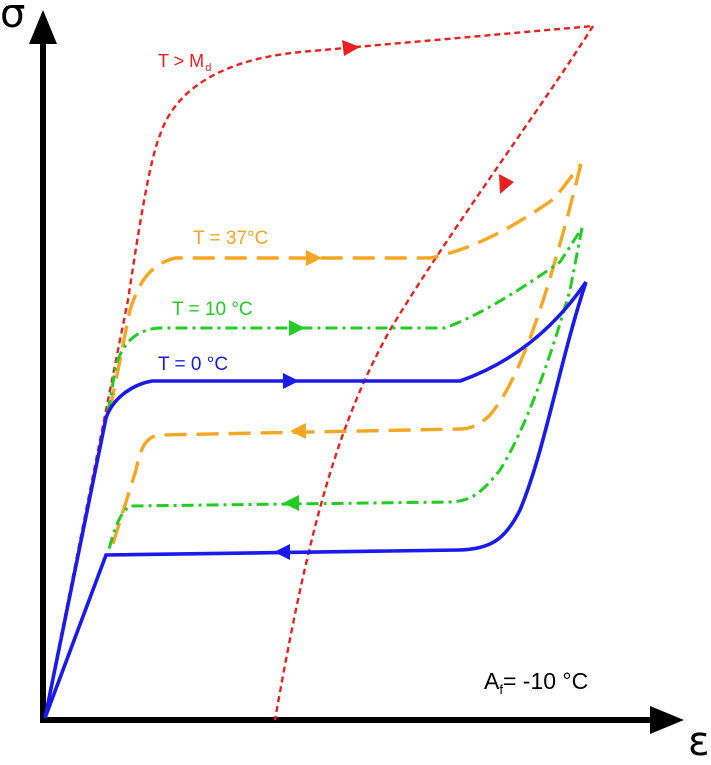  Describe the element at coordinates (699, 742) in the screenshot. I see `strain-axis-symbol: ε` at that location.